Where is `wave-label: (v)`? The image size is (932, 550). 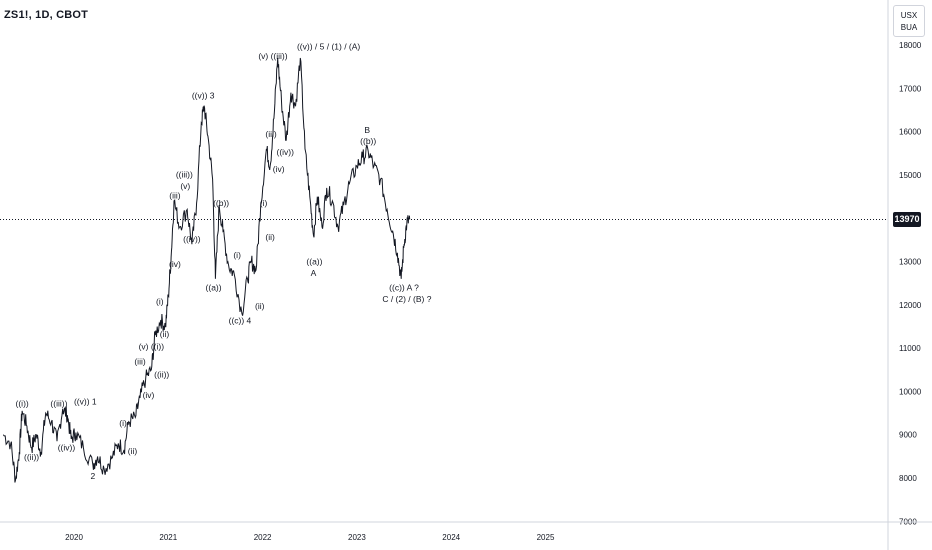
wave-label: (v) is located at coordinates (185, 186).